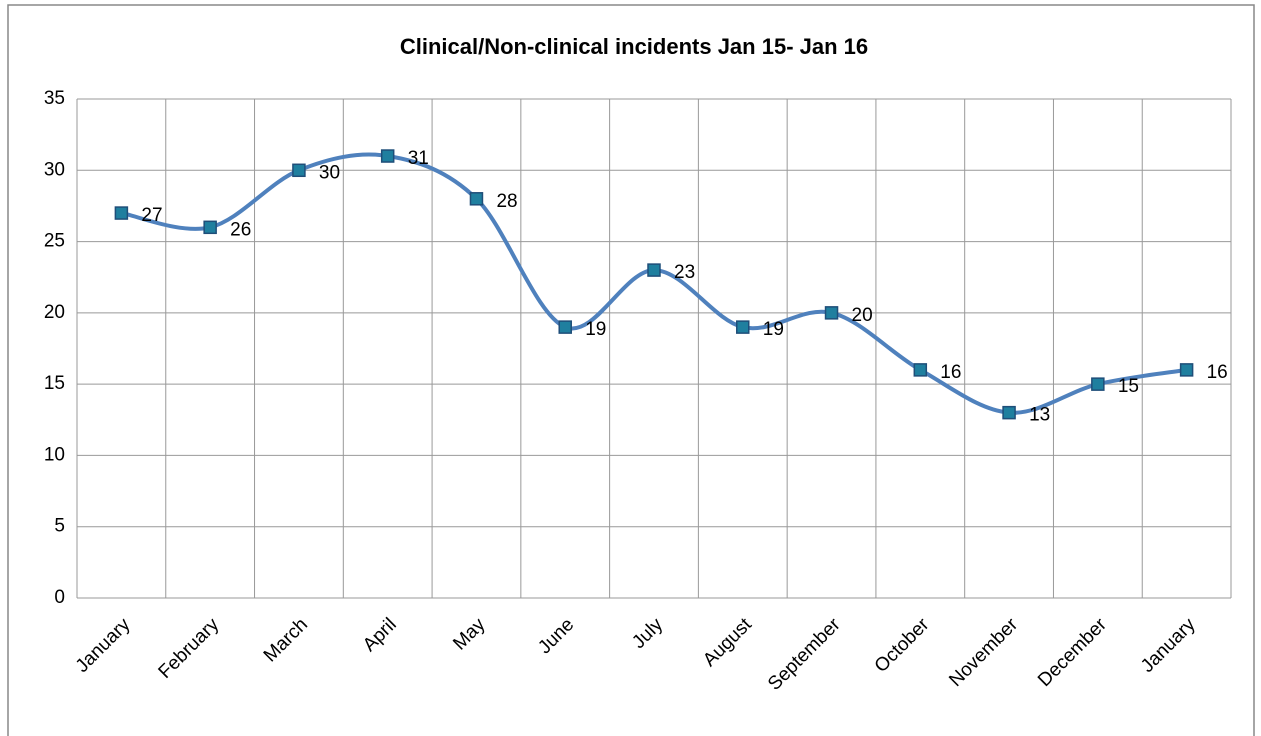 The image size is (1261, 736). I want to click on y-tick-label: 30, so click(54, 169).